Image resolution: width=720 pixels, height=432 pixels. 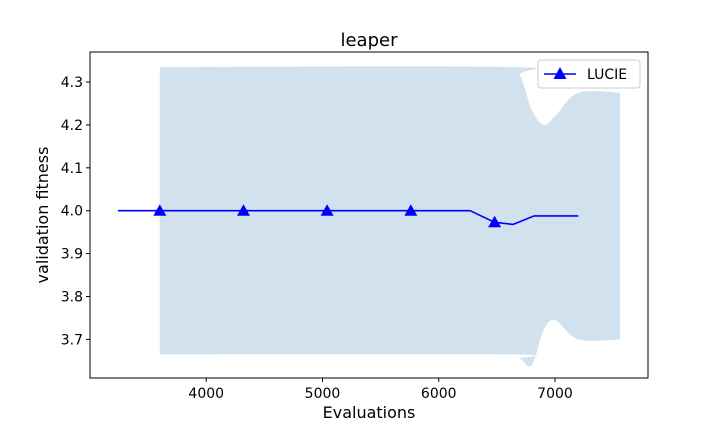 I want to click on legend-label-lucie: LUCIE, so click(x=607, y=75).